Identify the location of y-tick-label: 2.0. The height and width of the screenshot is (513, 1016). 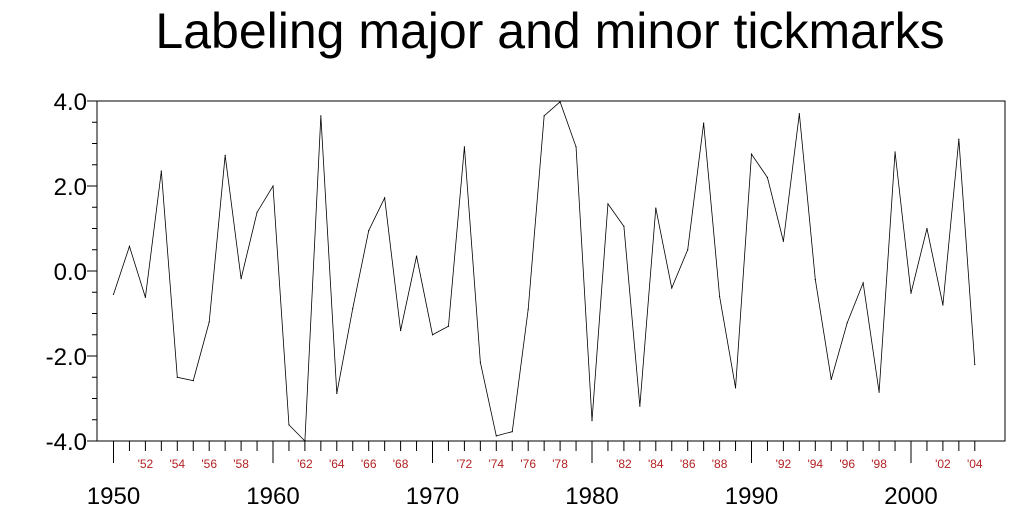
(70, 187).